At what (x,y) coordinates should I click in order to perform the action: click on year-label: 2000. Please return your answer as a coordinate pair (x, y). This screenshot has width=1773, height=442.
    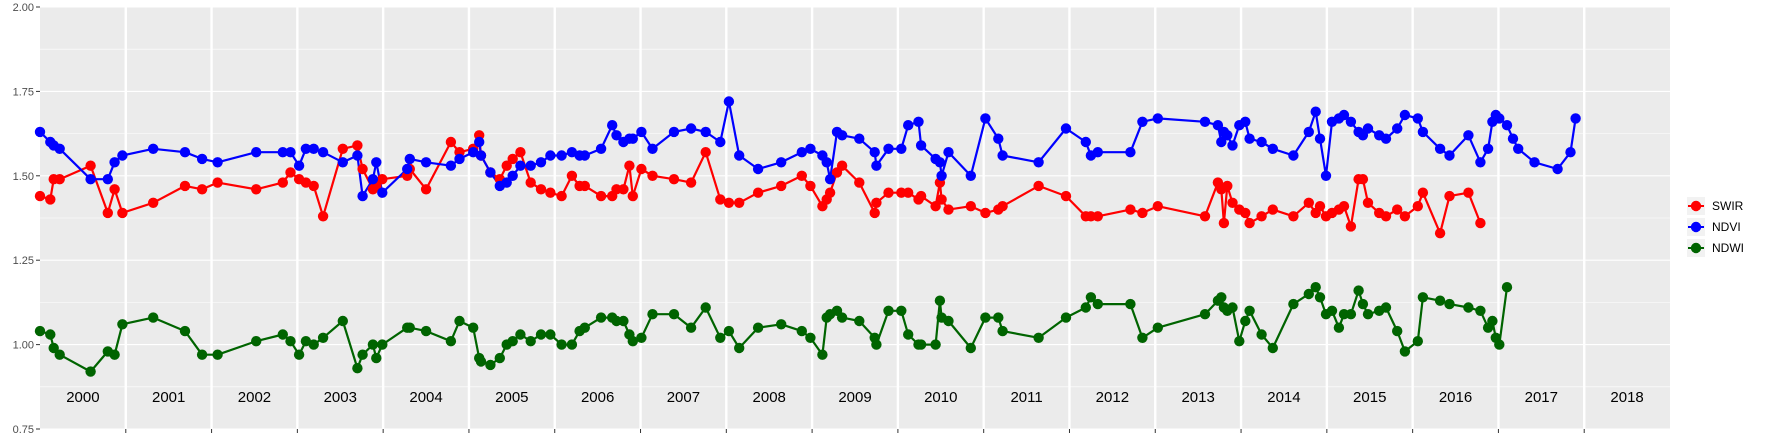
    Looking at the image, I should click on (82, 397).